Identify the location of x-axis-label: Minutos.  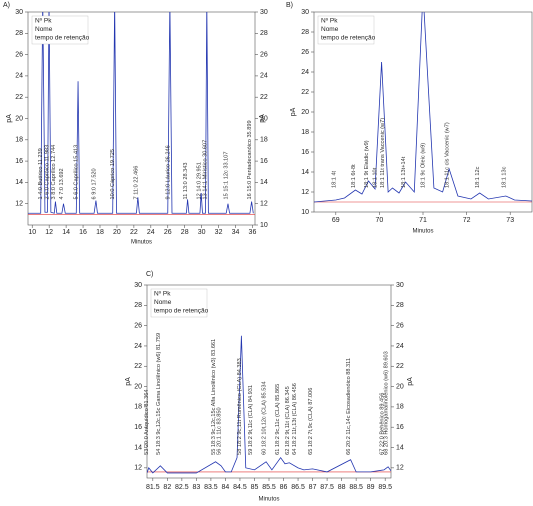
(141, 243).